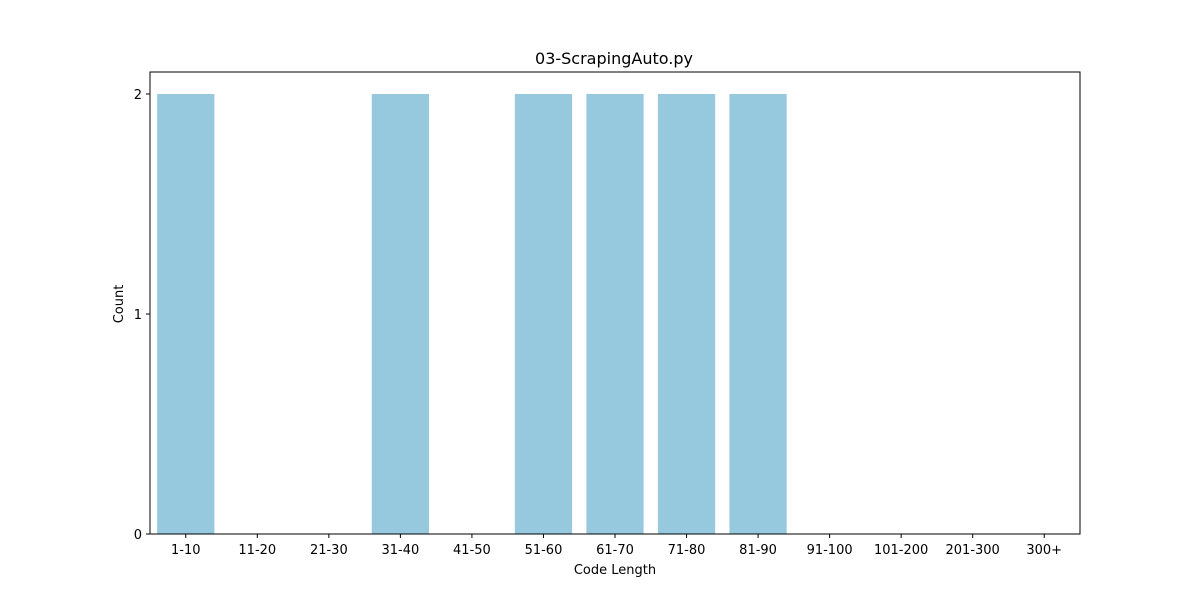 The width and height of the screenshot is (1200, 600). What do you see at coordinates (901, 550) in the screenshot?
I see `x-tick-label: 101-200` at bounding box center [901, 550].